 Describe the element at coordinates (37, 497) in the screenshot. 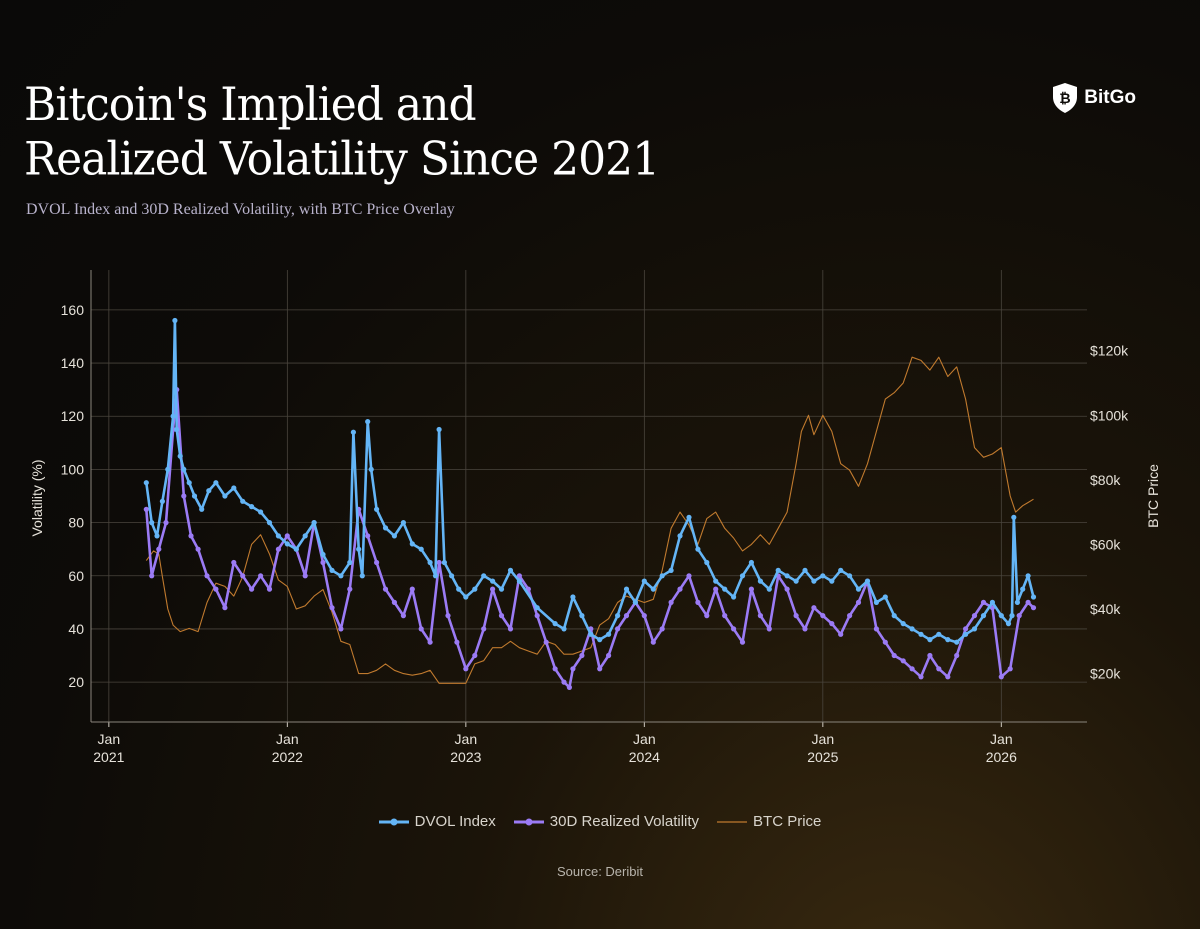

I see `y-axis-title: Volatility (%)` at that location.